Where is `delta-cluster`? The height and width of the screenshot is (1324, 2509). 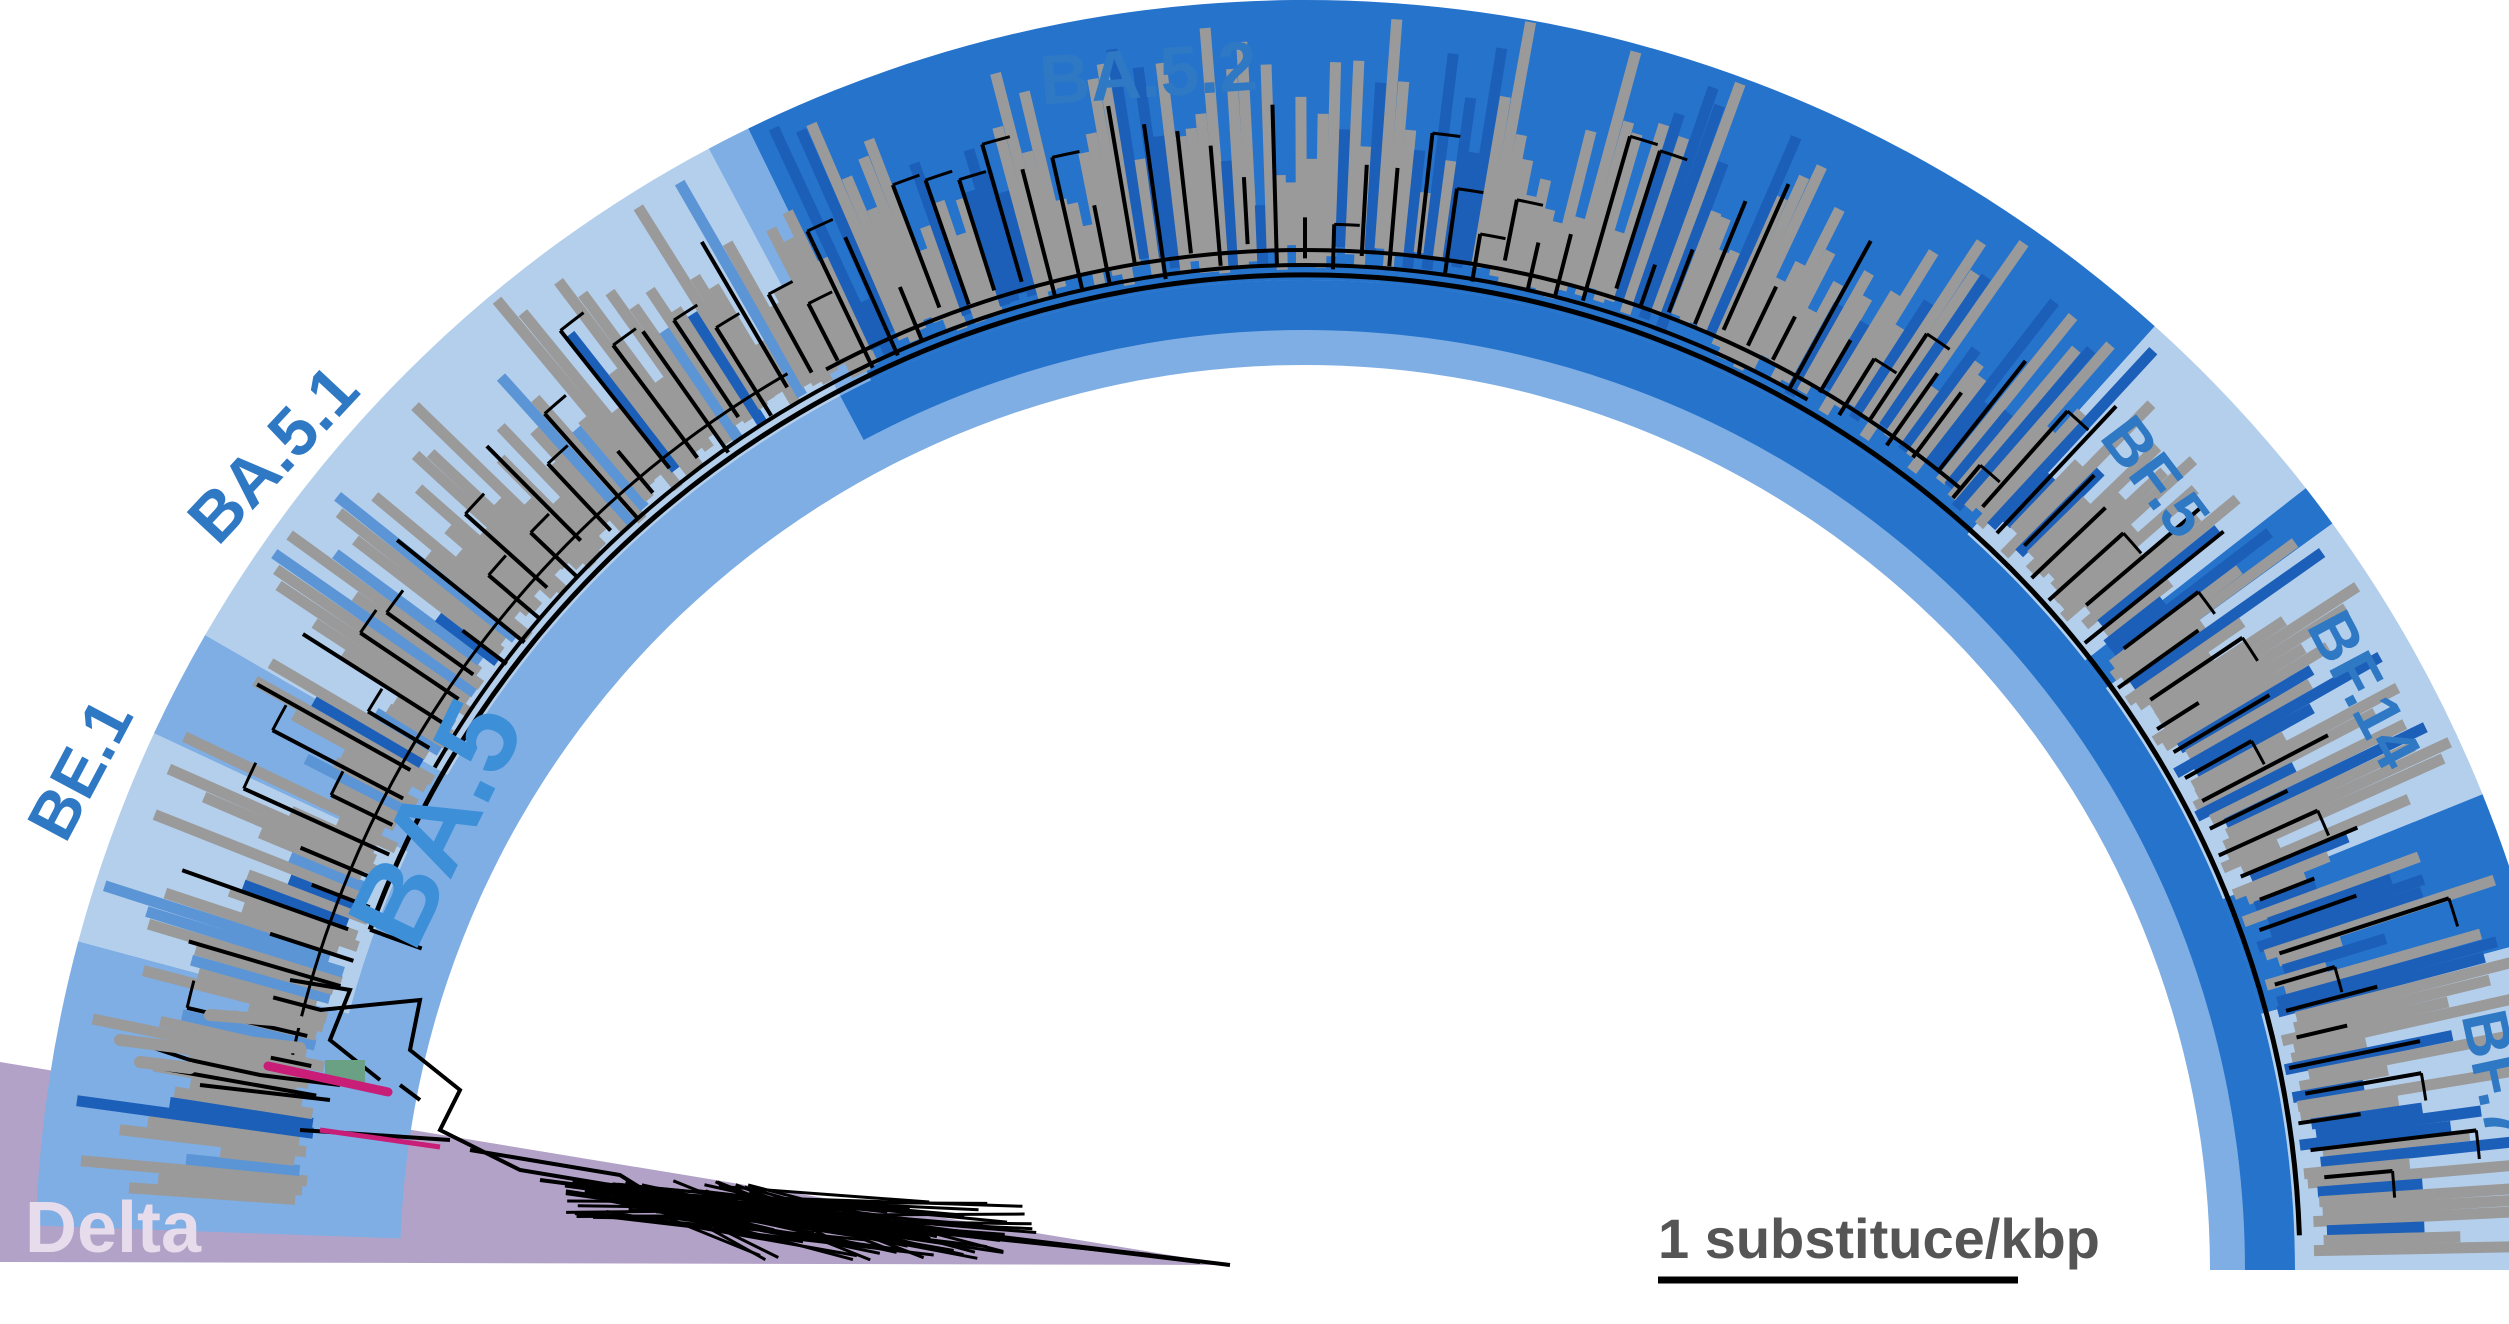
delta-cluster is located at coordinates (800, 1220).